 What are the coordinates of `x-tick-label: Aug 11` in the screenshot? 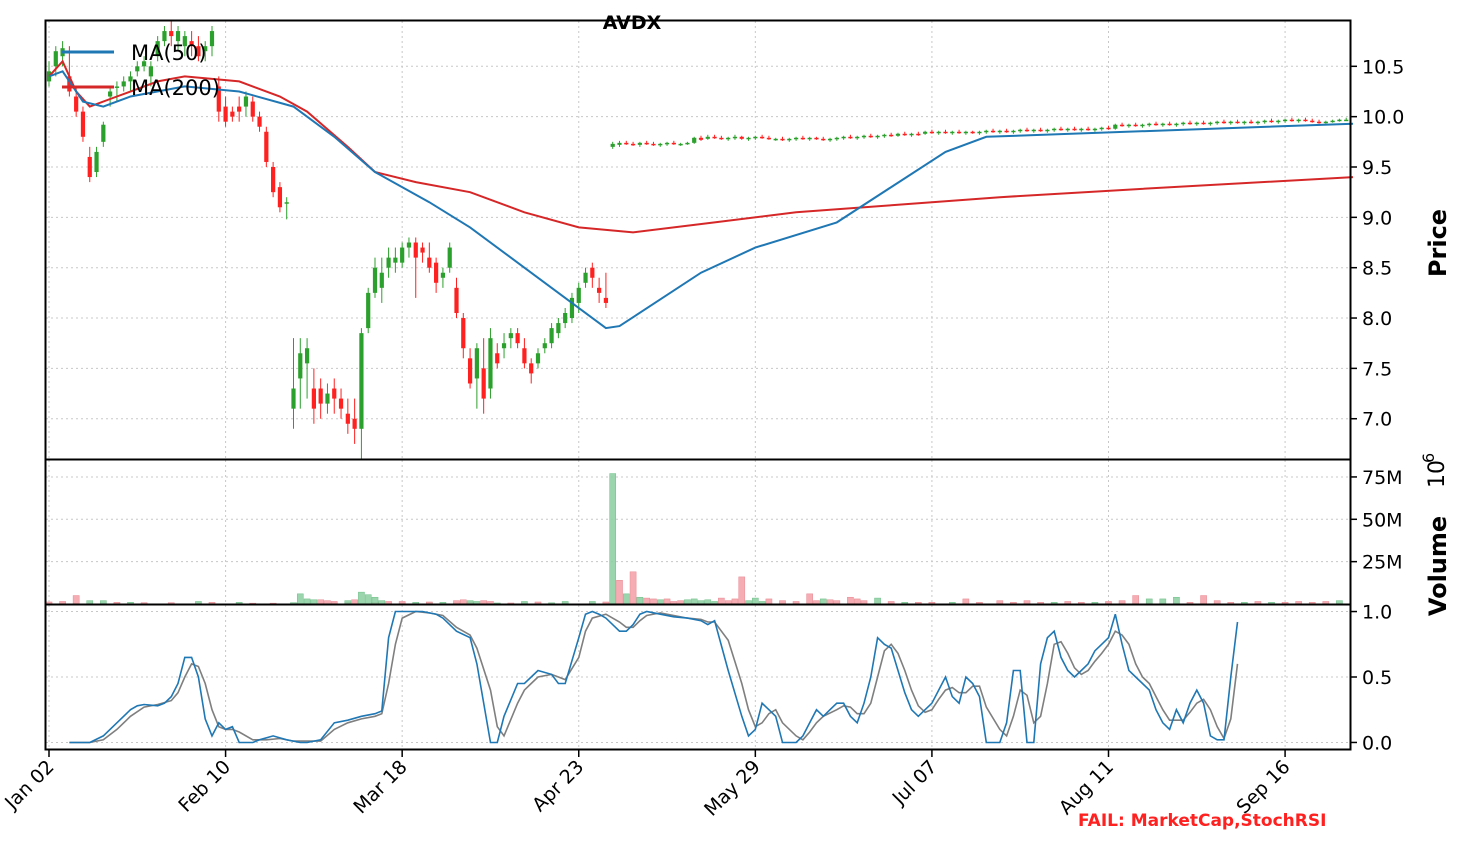 It's located at (1086, 787).